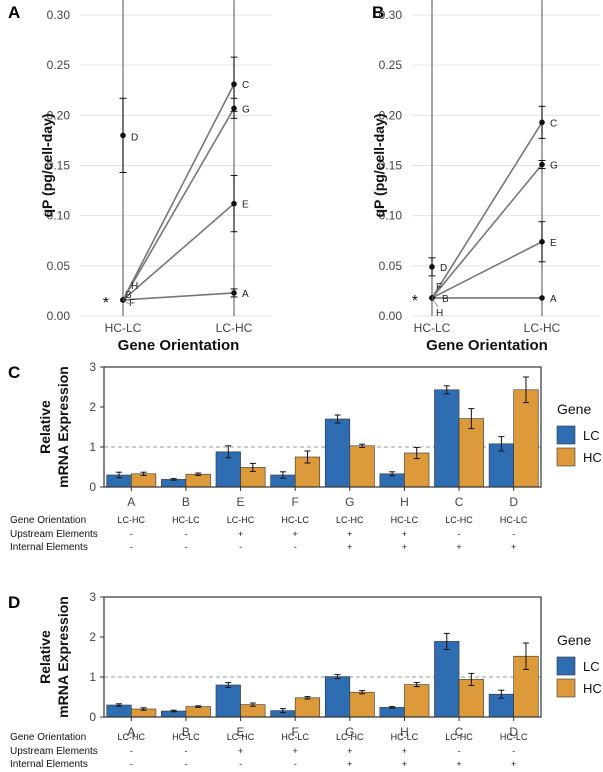 The image size is (603, 772). I want to click on legend: Gene LC HC, so click(579, 434).